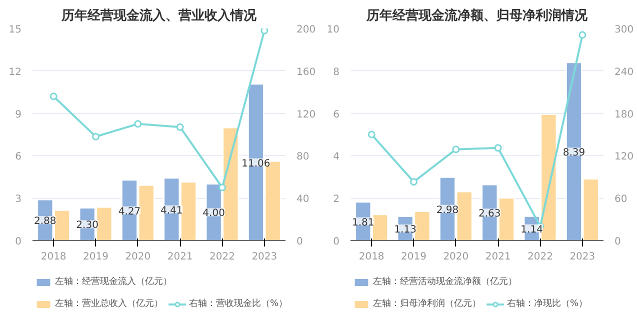 The image size is (637, 327). I want to click on y-tick-label: 10, so click(333, 30).